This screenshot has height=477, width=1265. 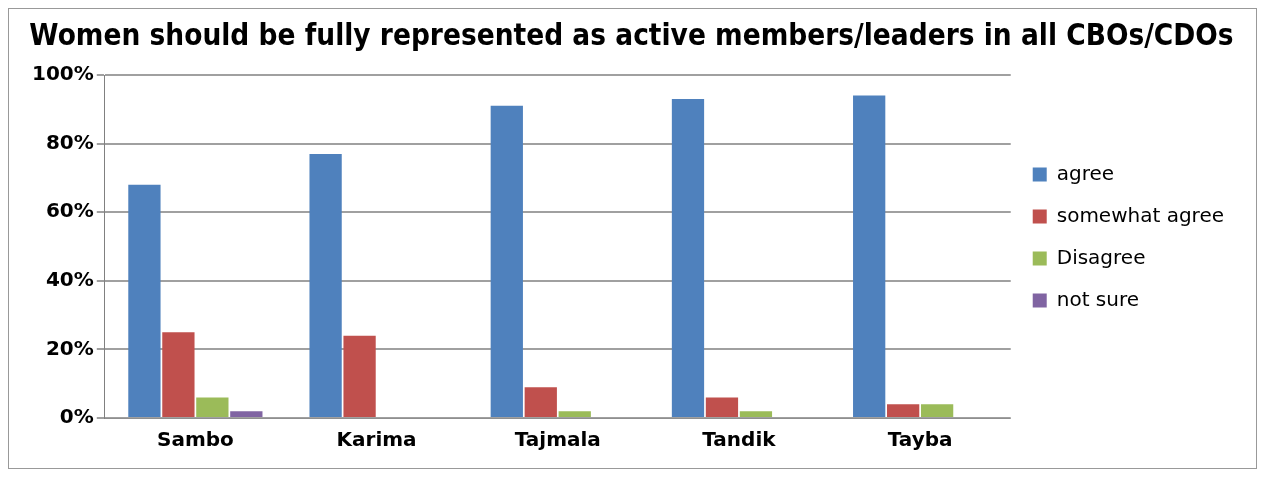 I want to click on y-tick-label: 0%, so click(x=76, y=416).